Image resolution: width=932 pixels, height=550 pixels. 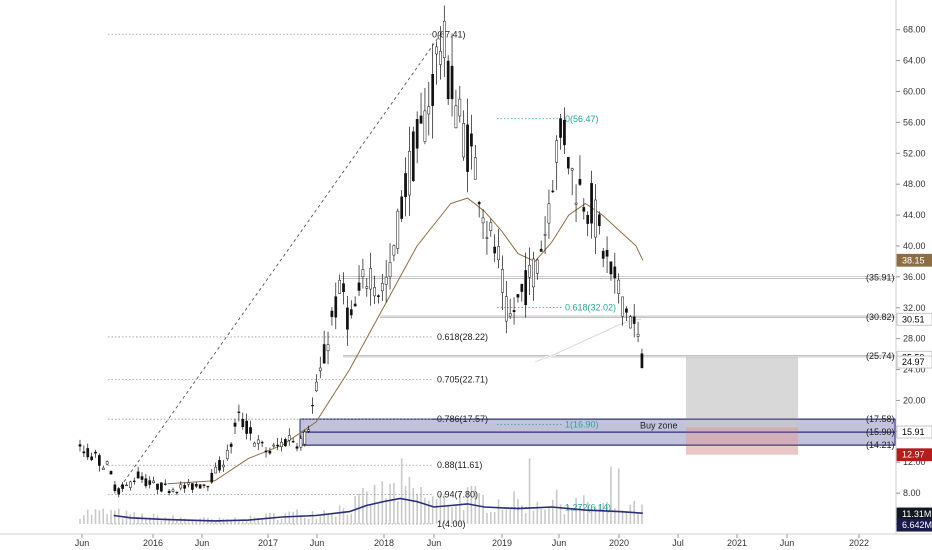 What do you see at coordinates (462, 380) in the screenshot?
I see `fib-major-label: 0.705(22.71)` at bounding box center [462, 380].